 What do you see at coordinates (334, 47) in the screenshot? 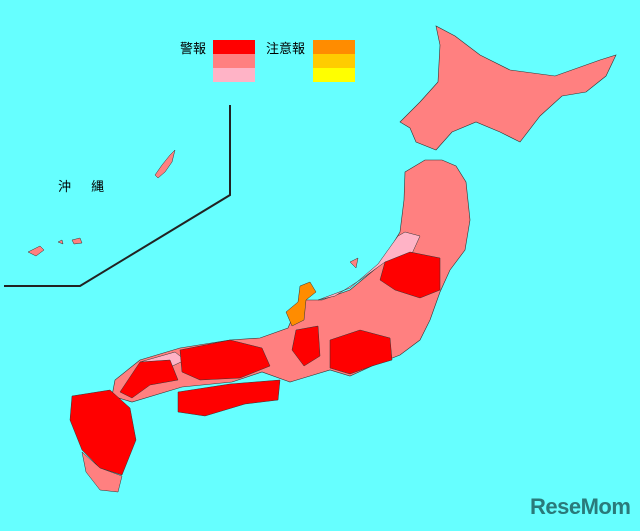
I see `legend-advisory-high` at bounding box center [334, 47].